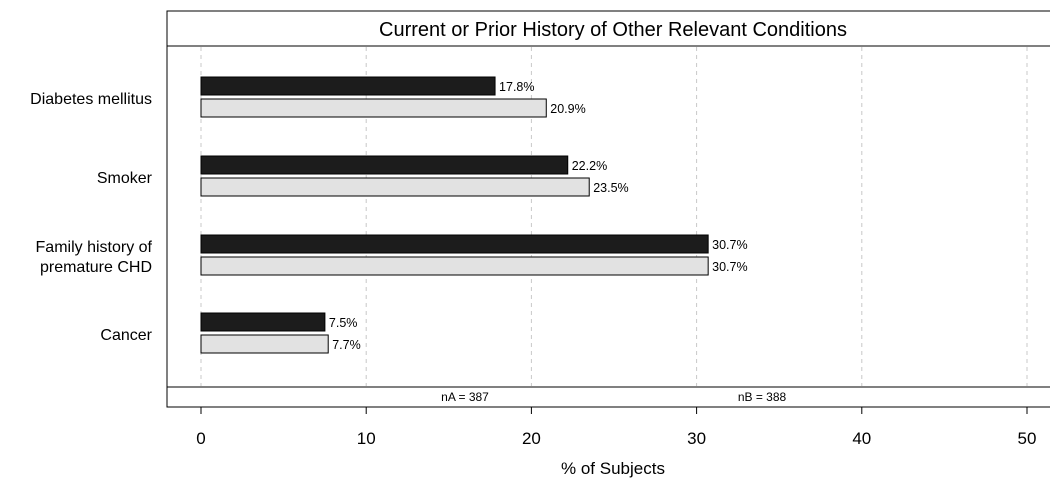 This screenshot has width=1050, height=483. What do you see at coordinates (384, 165) in the screenshot?
I see `bar-s1-c2` at bounding box center [384, 165].